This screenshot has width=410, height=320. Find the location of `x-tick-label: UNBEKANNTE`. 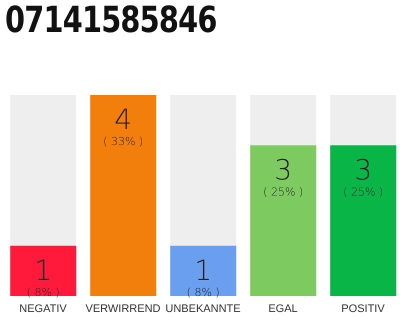

x-tick-label: UNBEKANNTE is located at coordinates (203, 308).